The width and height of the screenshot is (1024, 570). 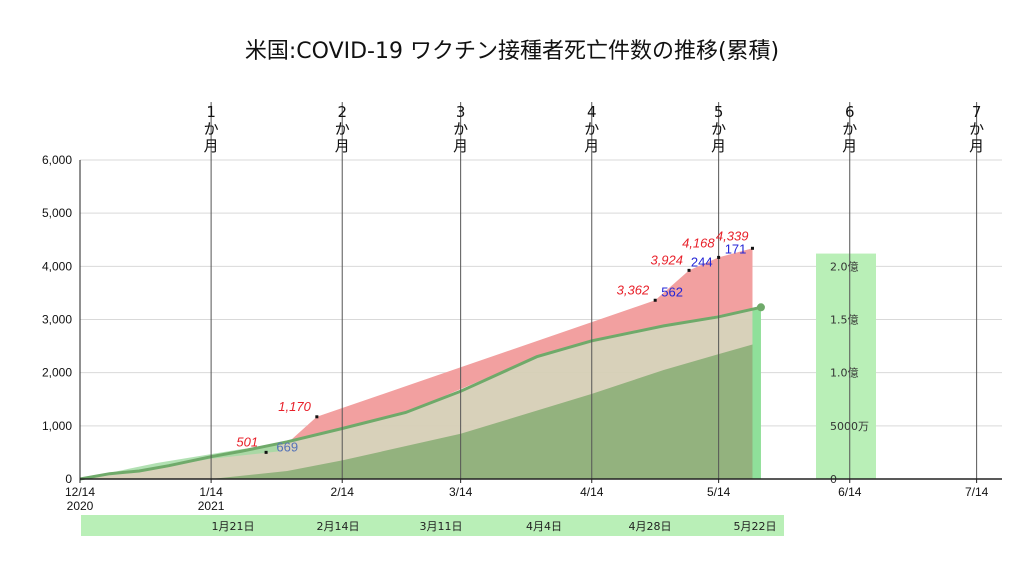 I want to click on report-date-label: 3月11日, so click(x=441, y=526).